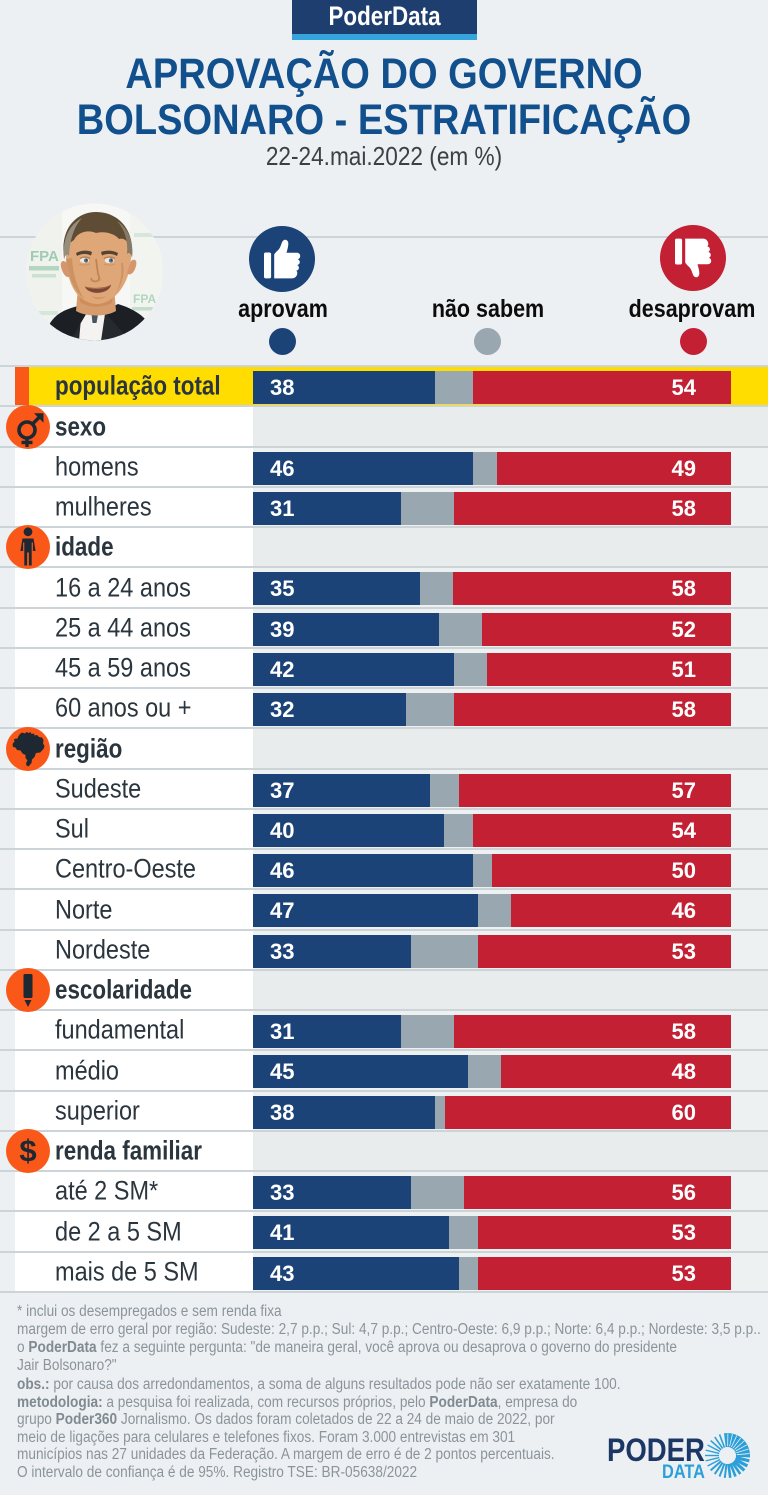 This screenshot has width=768, height=1495. What do you see at coordinates (683, 1471) in the screenshot?
I see `svg-text: DATA` at bounding box center [683, 1471].